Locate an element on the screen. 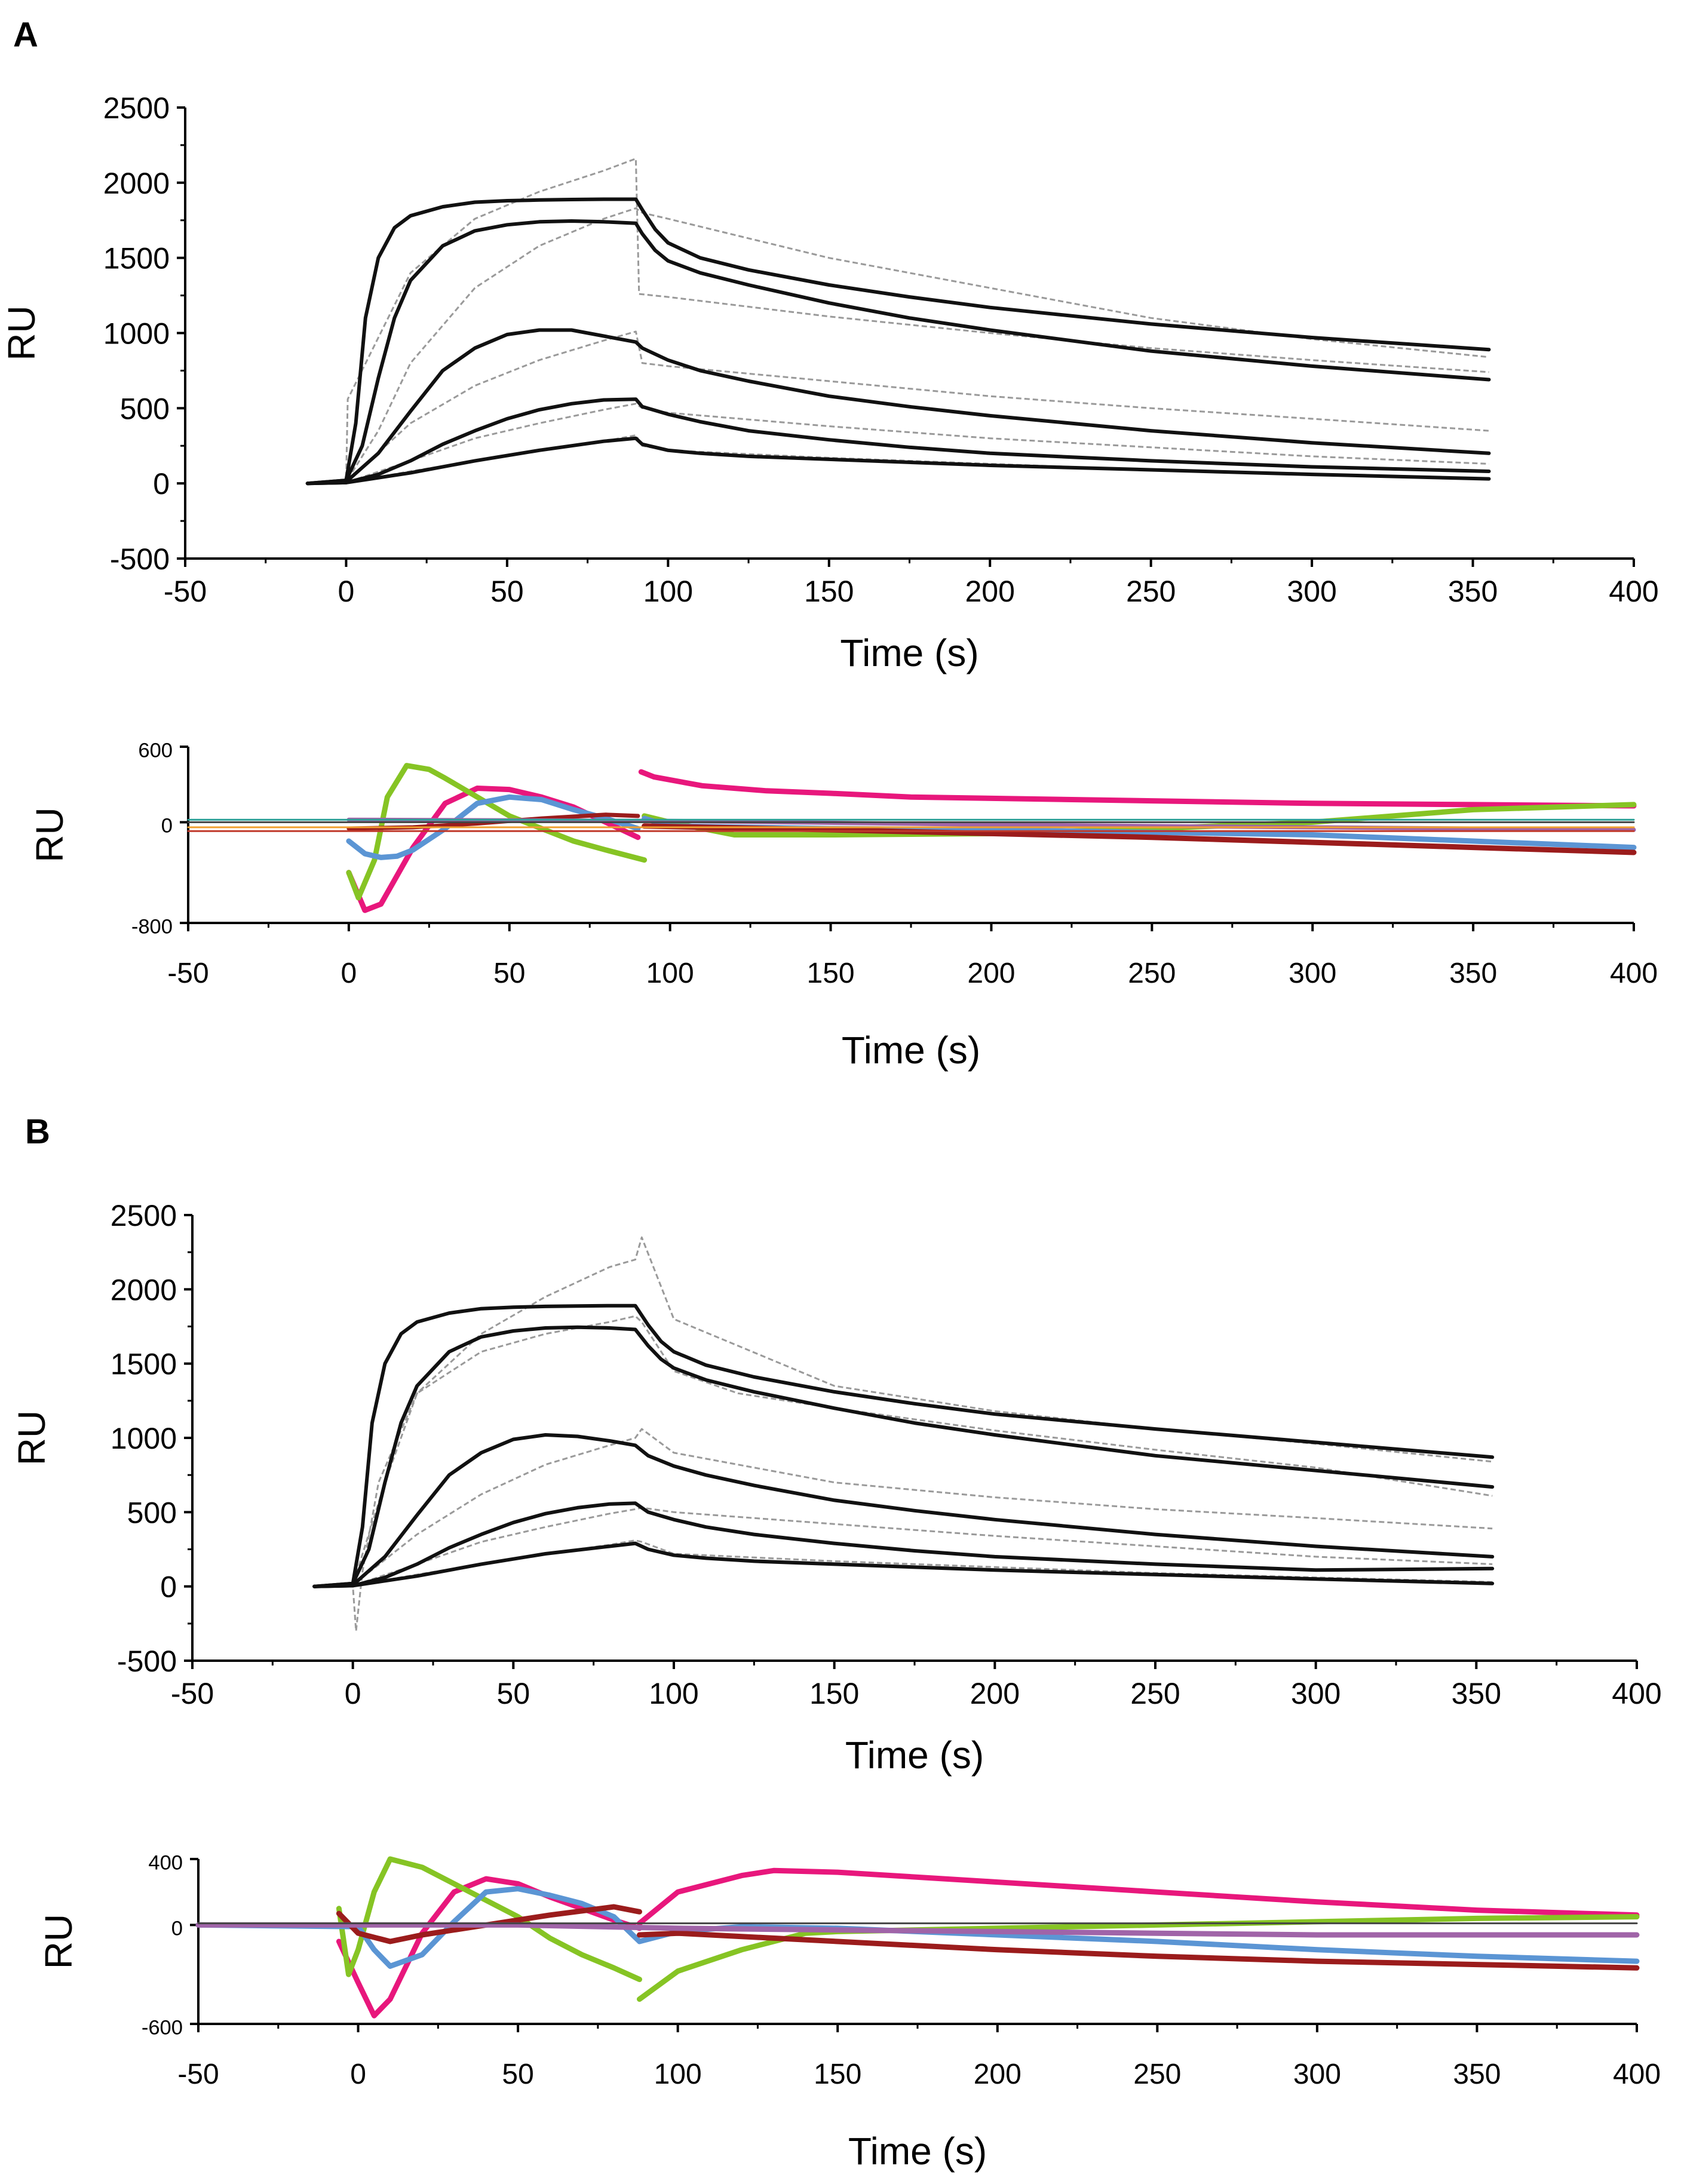 This screenshot has height=2184, width=1681. y-tick-label: -600 is located at coordinates (162, 2027).